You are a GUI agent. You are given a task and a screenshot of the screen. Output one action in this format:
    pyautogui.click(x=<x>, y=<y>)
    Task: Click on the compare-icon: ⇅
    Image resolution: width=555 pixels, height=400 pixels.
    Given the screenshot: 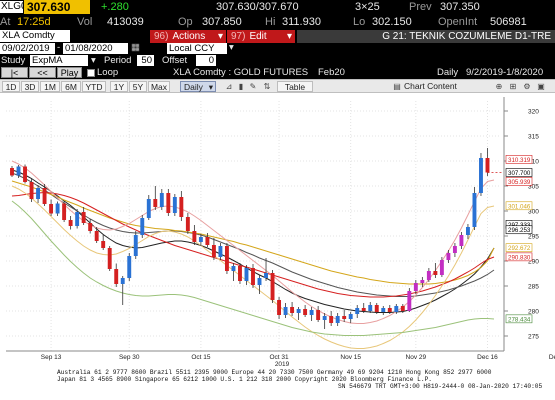 What is the action you would take?
    pyautogui.click(x=267, y=86)
    